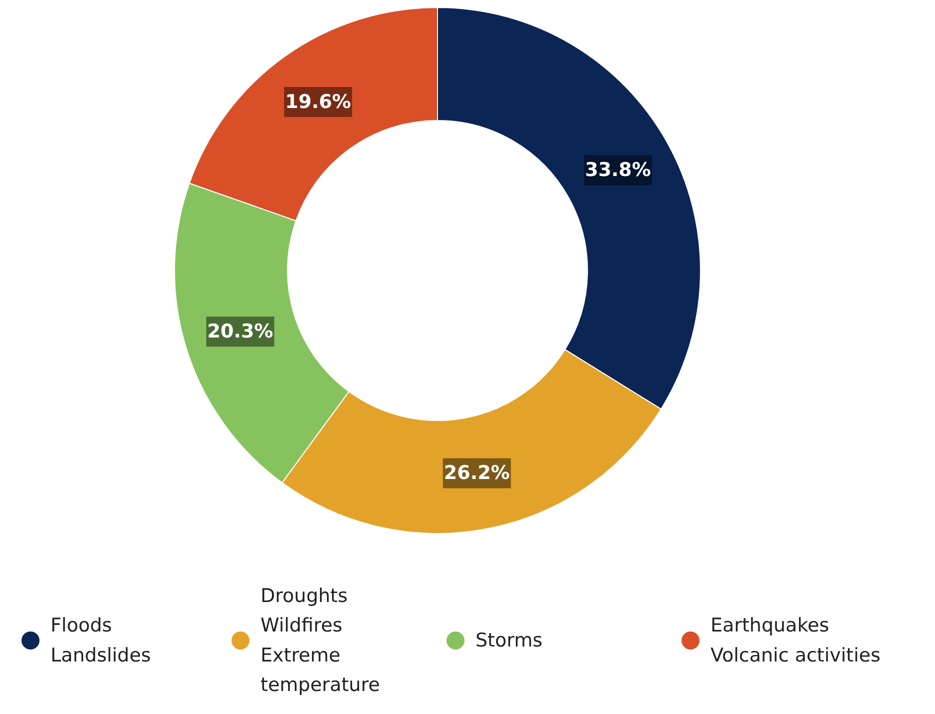 This screenshot has width=935, height=714. I want to click on data-label: 26.2%, so click(477, 473).